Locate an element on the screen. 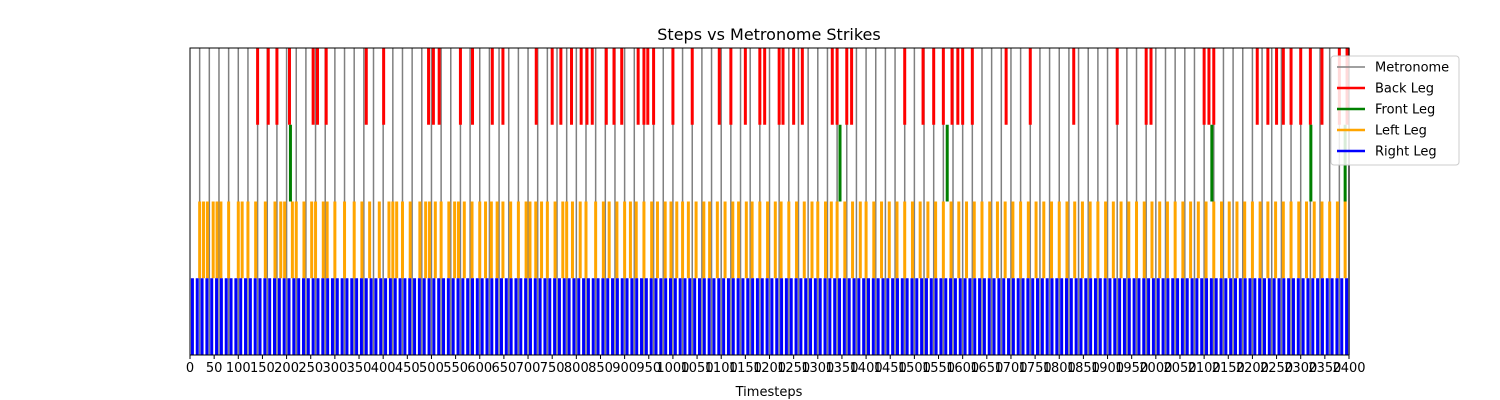  x-tick-label-17: 850 is located at coordinates (600, 368).